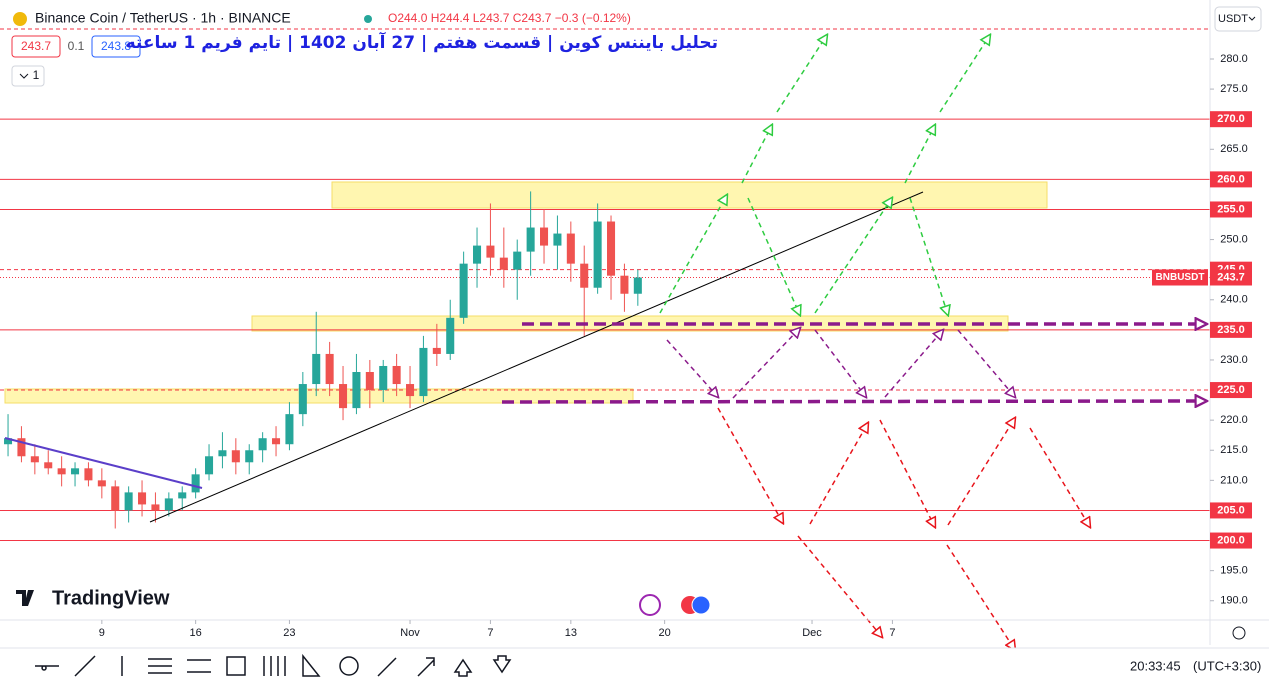  Describe the element at coordinates (1234, 149) in the screenshot. I see `y-tick-label: 265.0` at that location.